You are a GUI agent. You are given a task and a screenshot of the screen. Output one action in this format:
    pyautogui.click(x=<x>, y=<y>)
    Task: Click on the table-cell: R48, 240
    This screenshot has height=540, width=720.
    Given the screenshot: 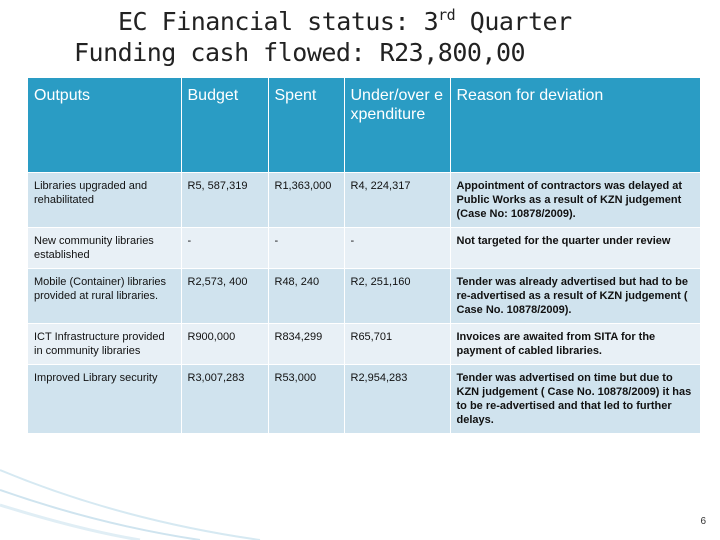 What is the action you would take?
    pyautogui.click(x=306, y=296)
    